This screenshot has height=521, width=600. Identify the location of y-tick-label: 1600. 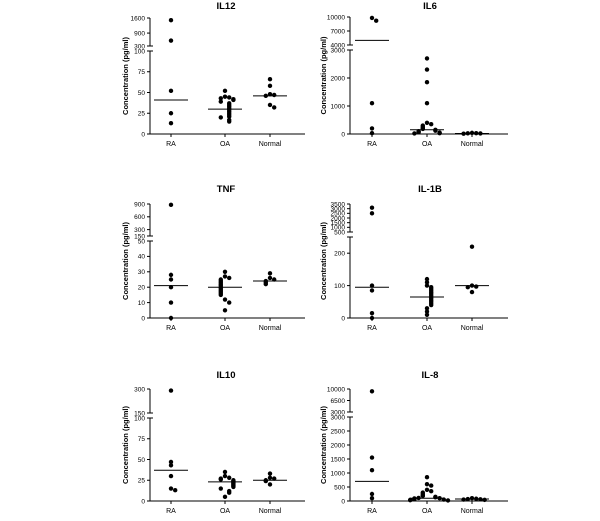
(138, 18).